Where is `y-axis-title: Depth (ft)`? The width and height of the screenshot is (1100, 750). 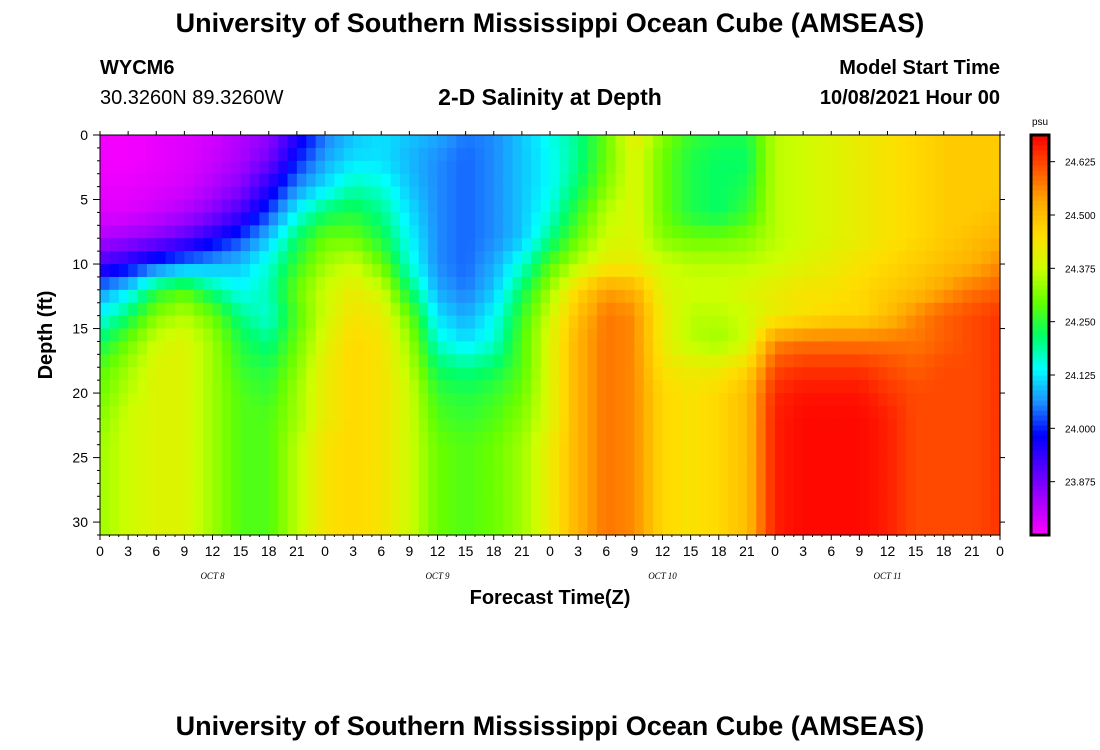
y-axis-title: Depth (ft) is located at coordinates (46, 335).